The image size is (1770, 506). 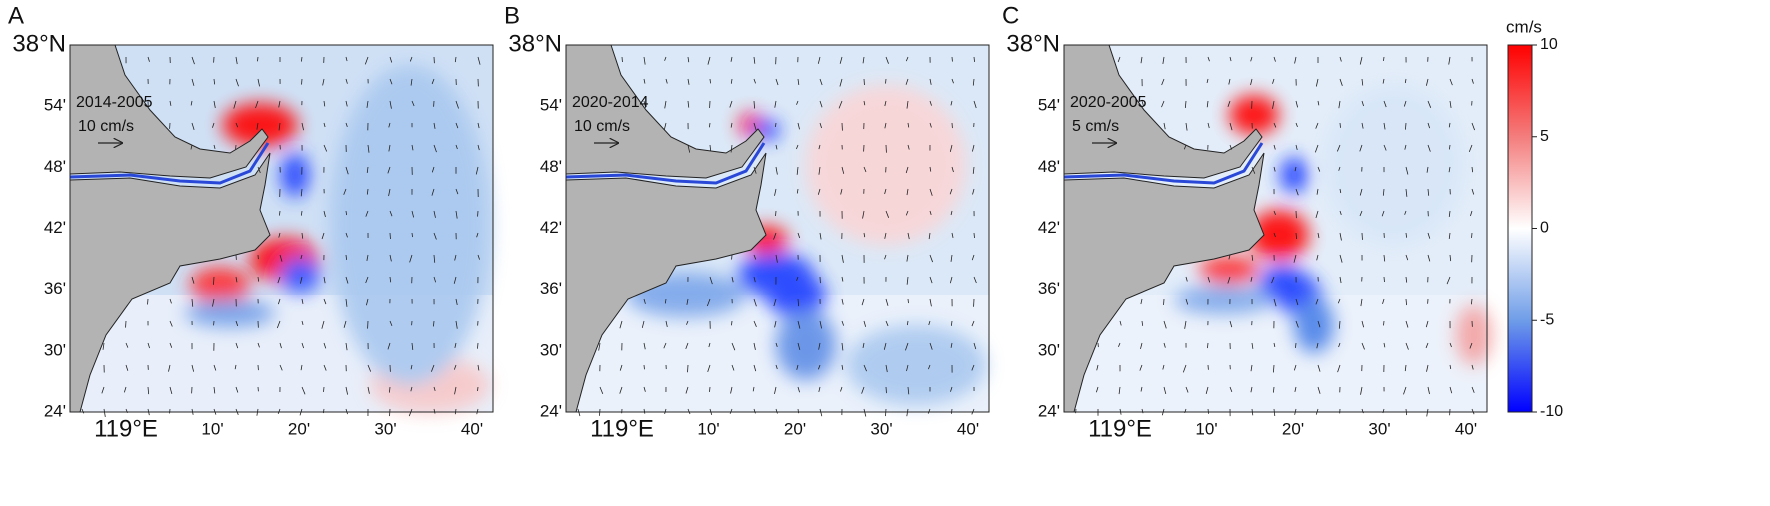 What do you see at coordinates (622, 428) in the screenshot?
I see `x-tick-label: 119°E` at bounding box center [622, 428].